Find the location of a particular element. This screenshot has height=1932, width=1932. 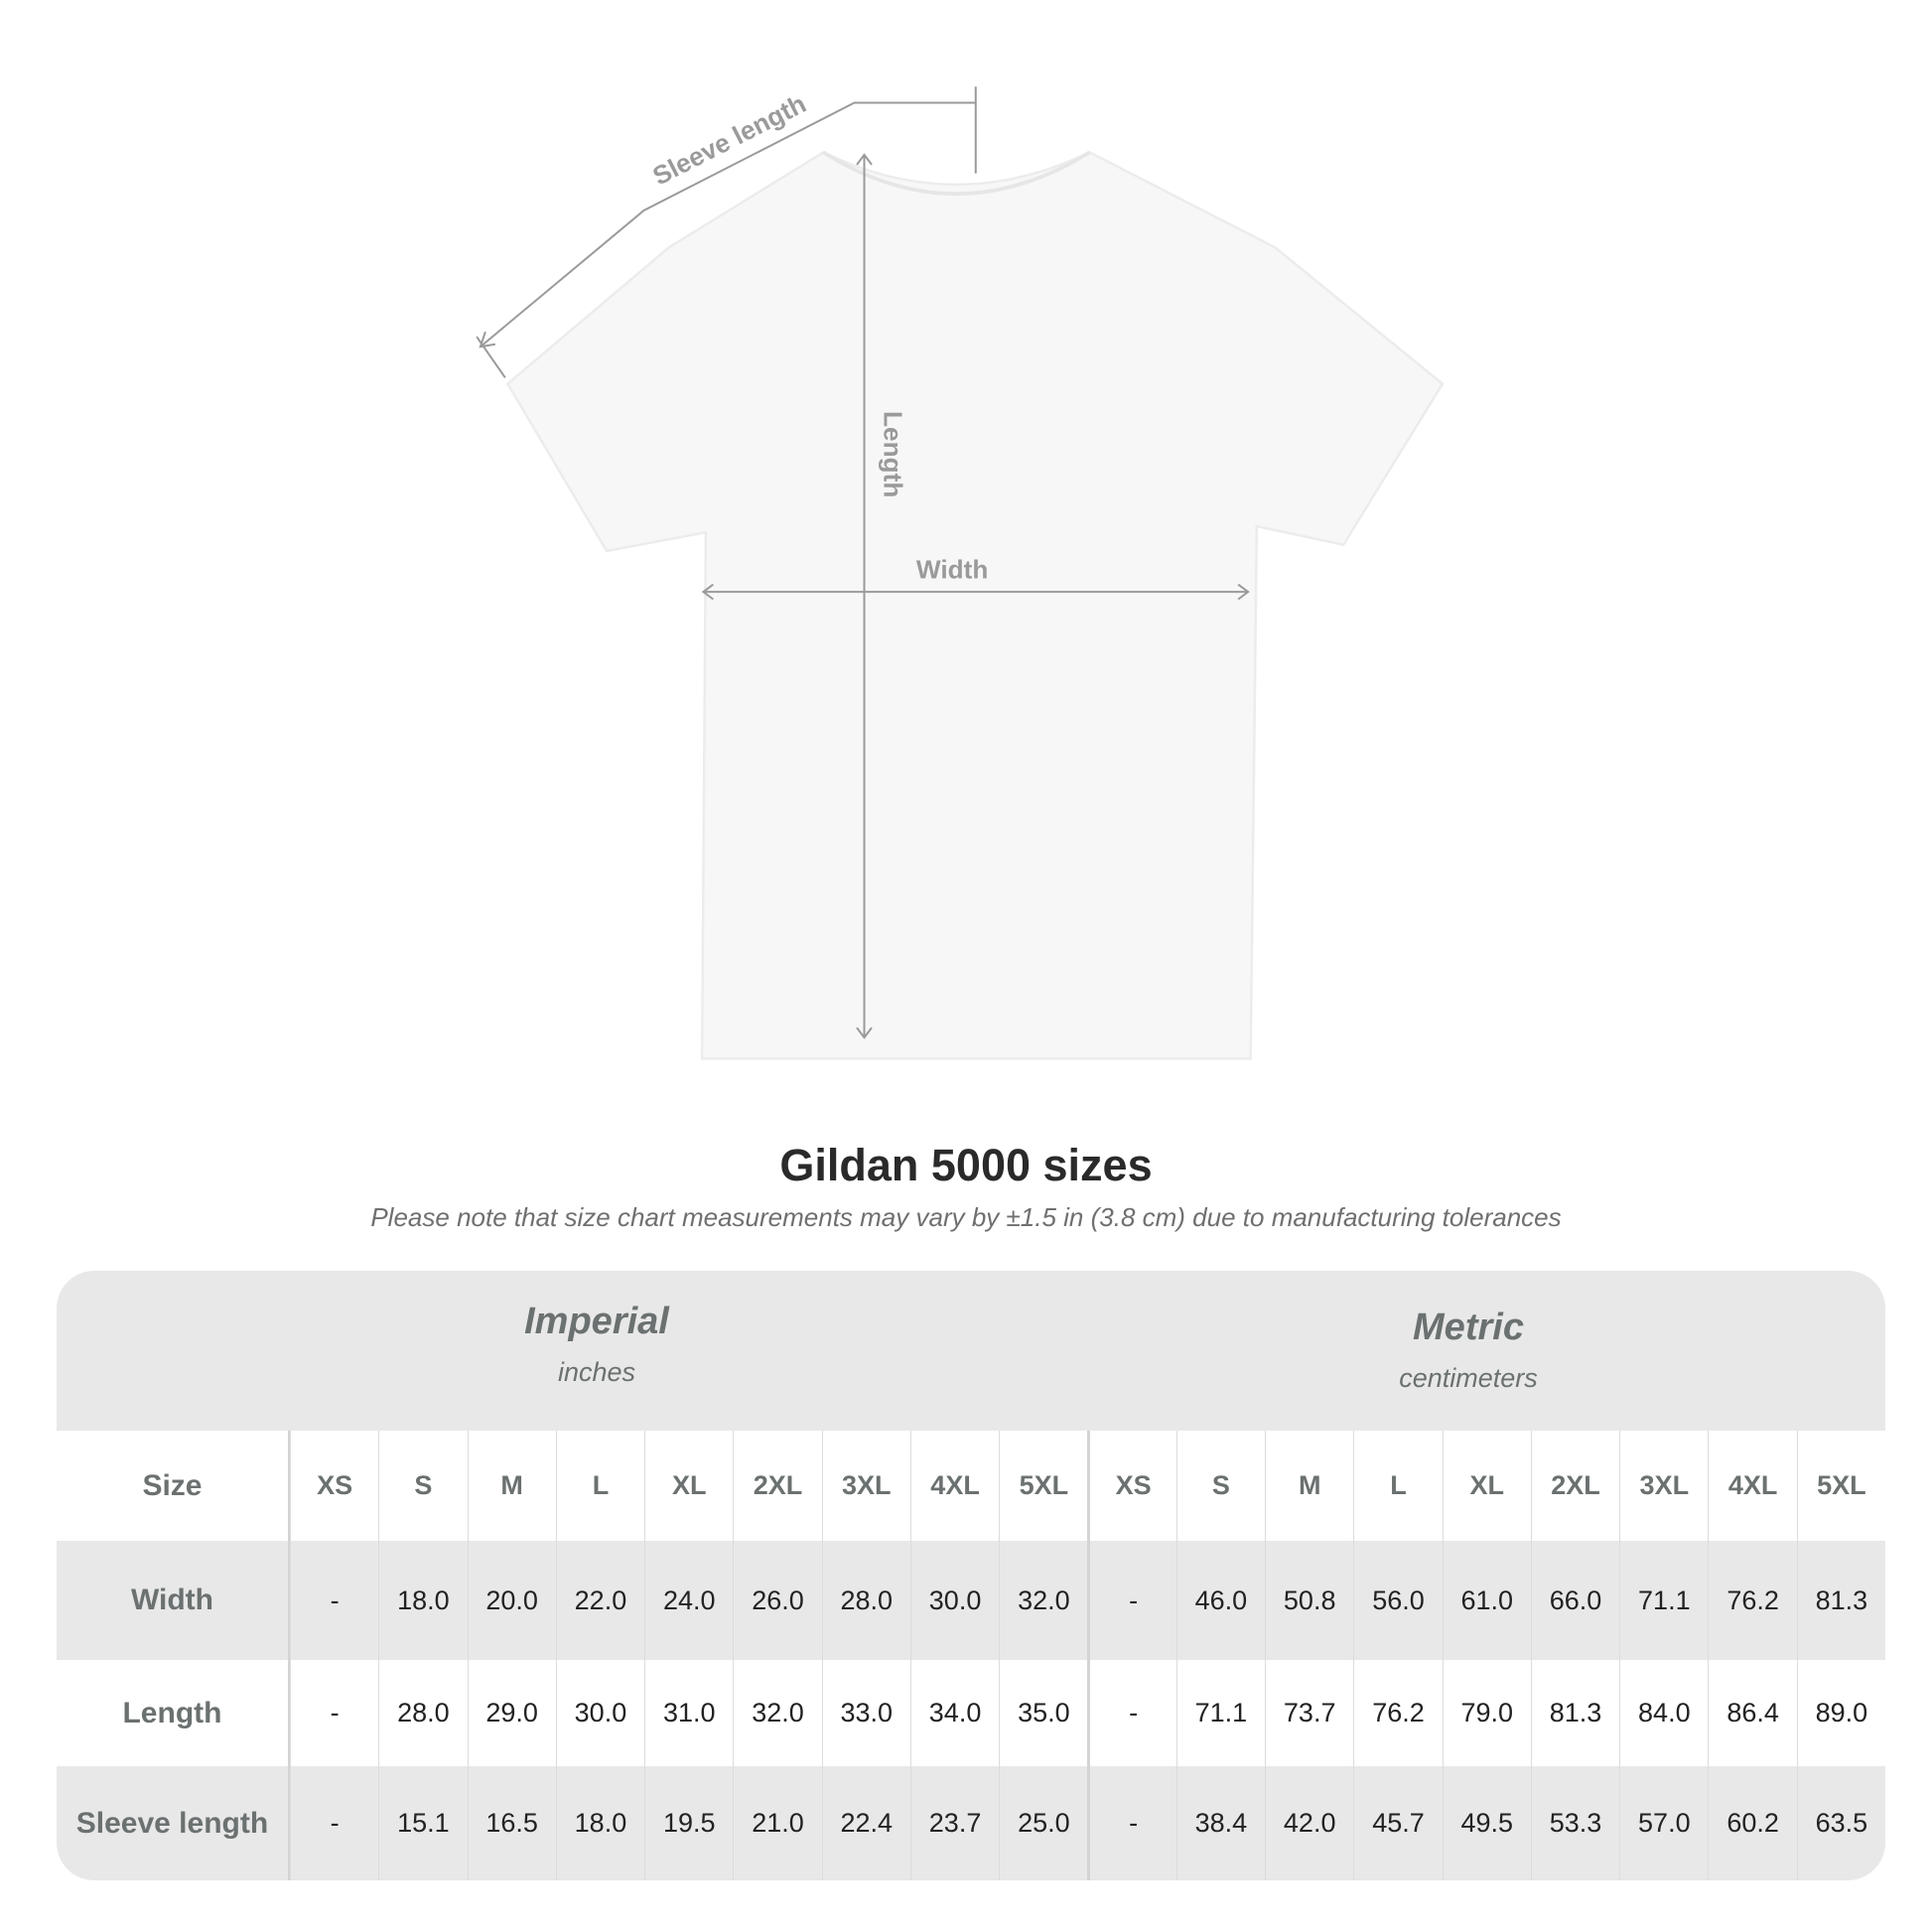

value-cell: 29.0 is located at coordinates (512, 1713).